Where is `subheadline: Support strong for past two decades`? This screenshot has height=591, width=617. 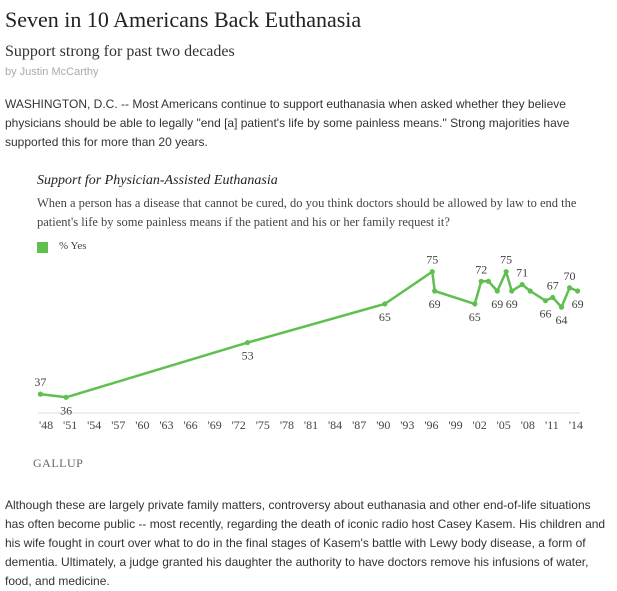 subheadline: Support strong for past two decades is located at coordinates (120, 51).